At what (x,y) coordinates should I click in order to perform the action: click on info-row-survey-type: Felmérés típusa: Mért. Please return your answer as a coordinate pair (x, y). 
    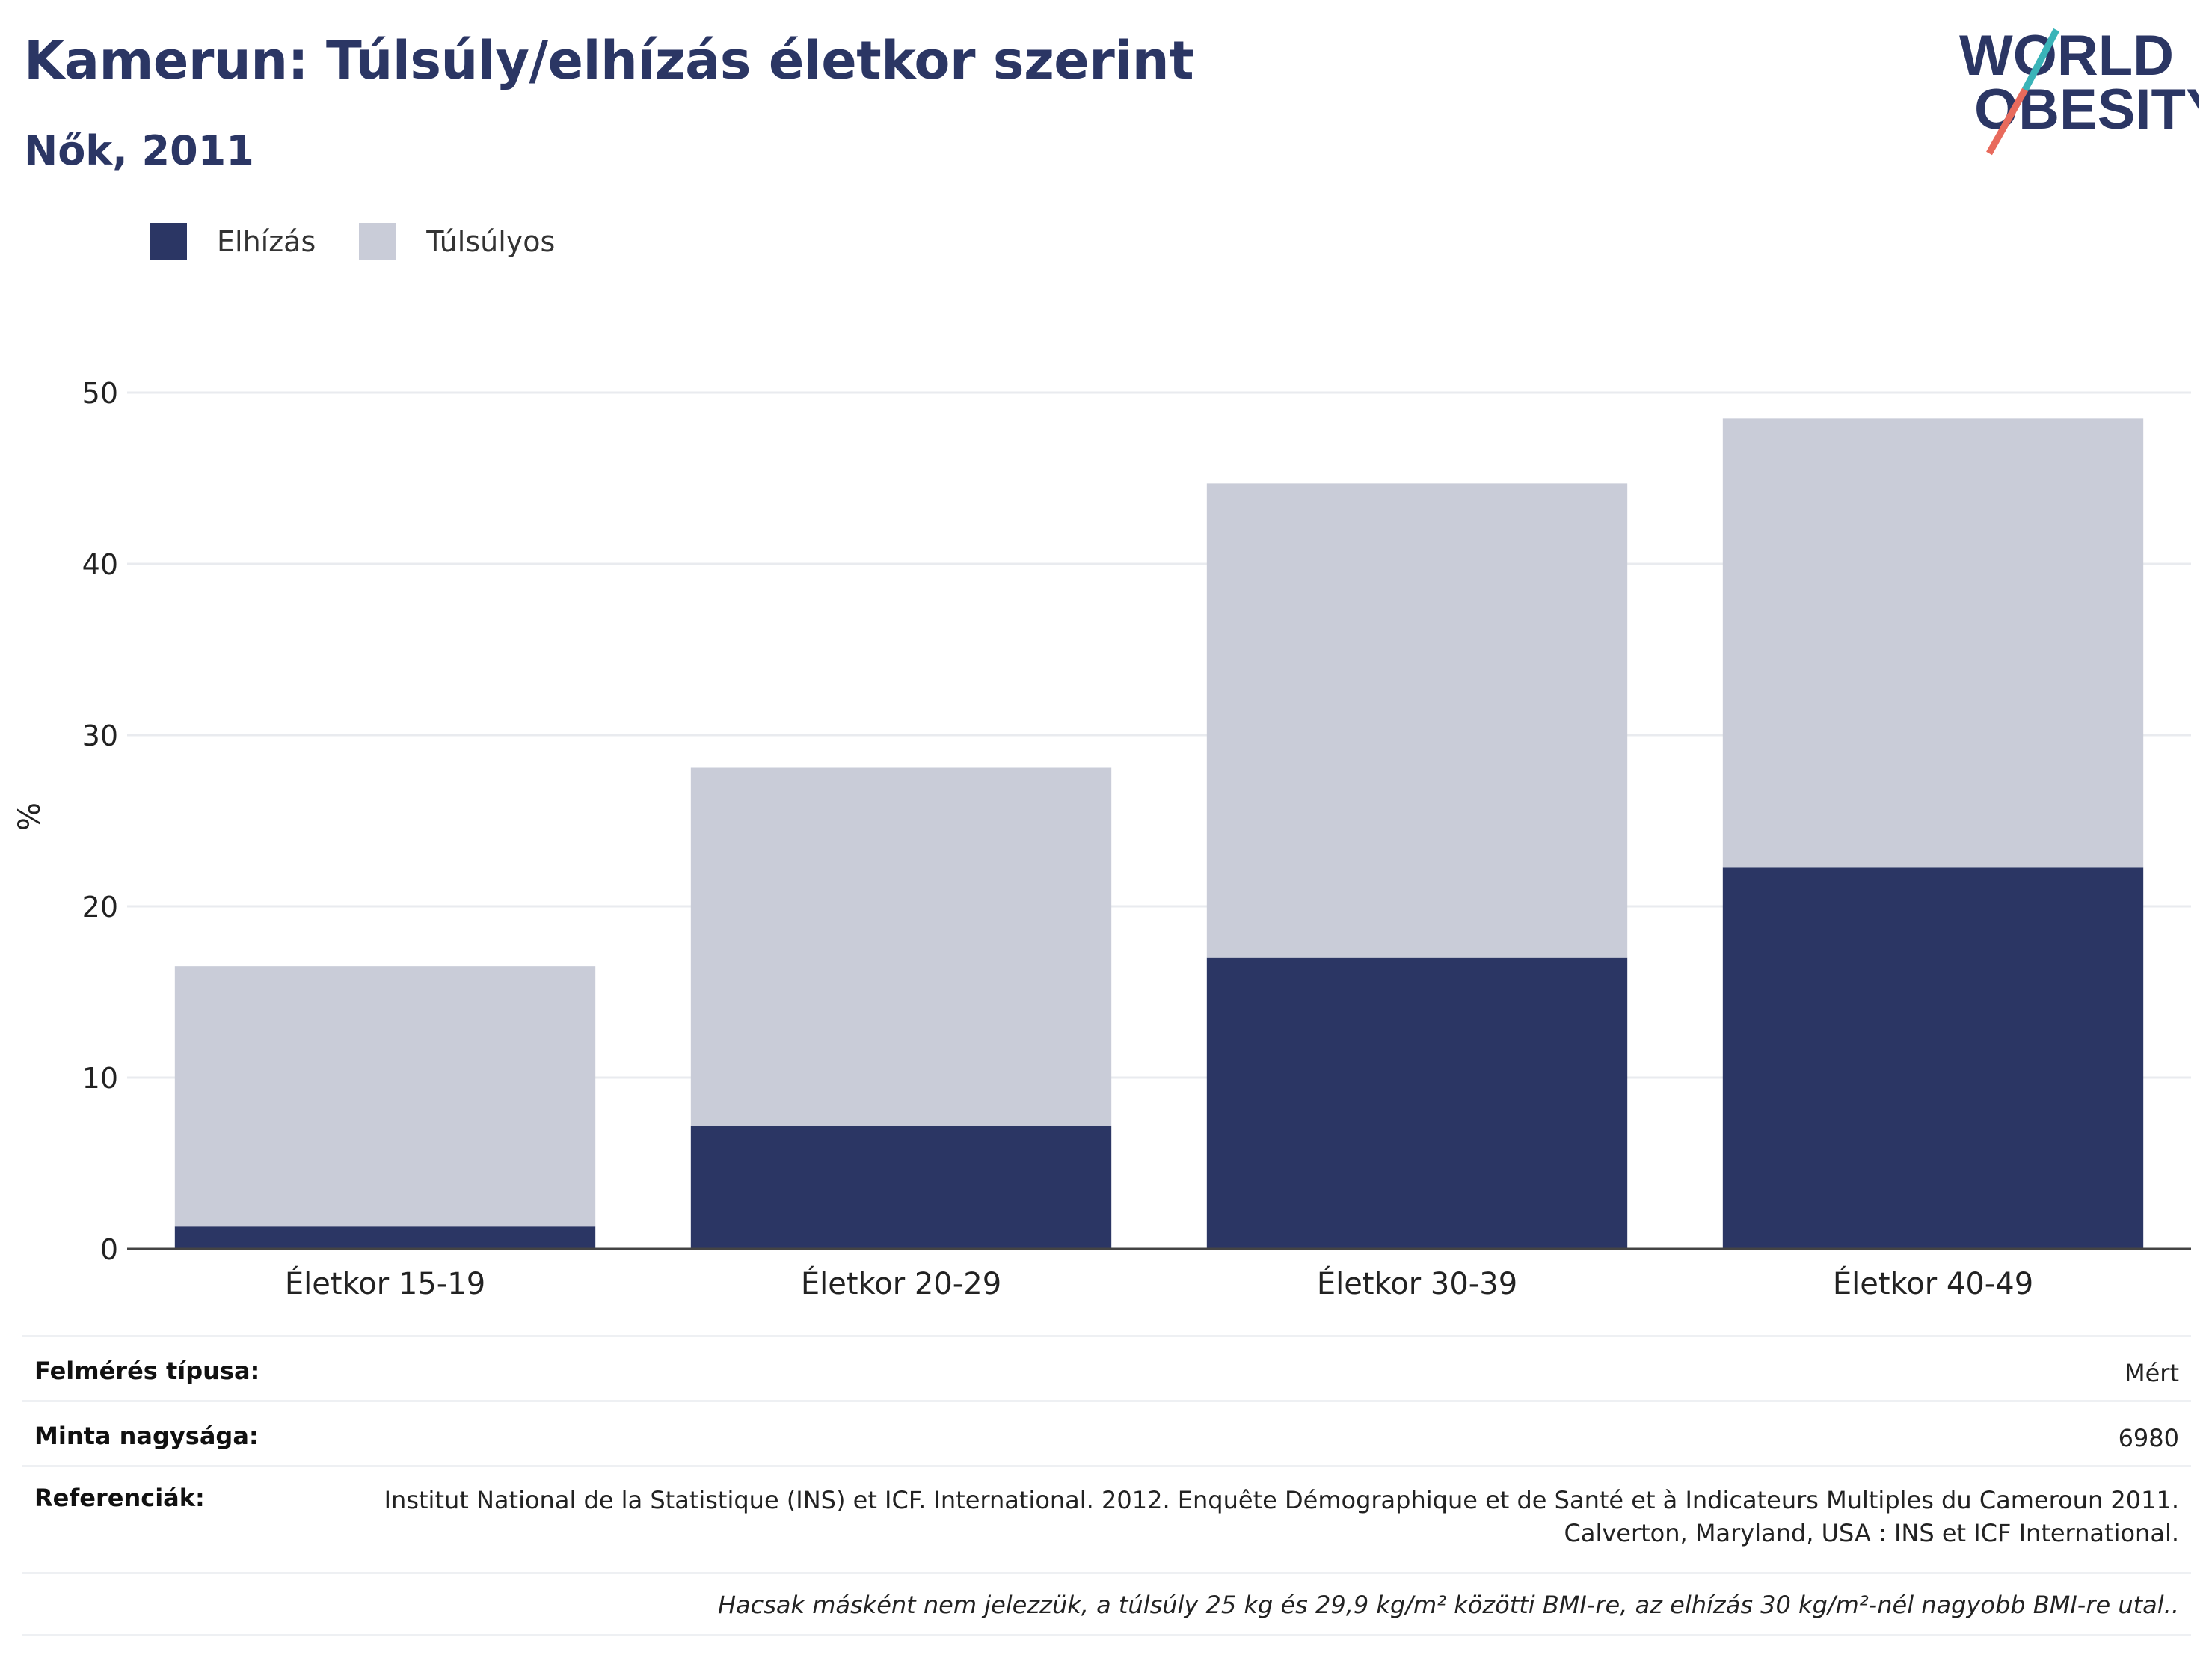
    Looking at the image, I should click on (1106, 1367).